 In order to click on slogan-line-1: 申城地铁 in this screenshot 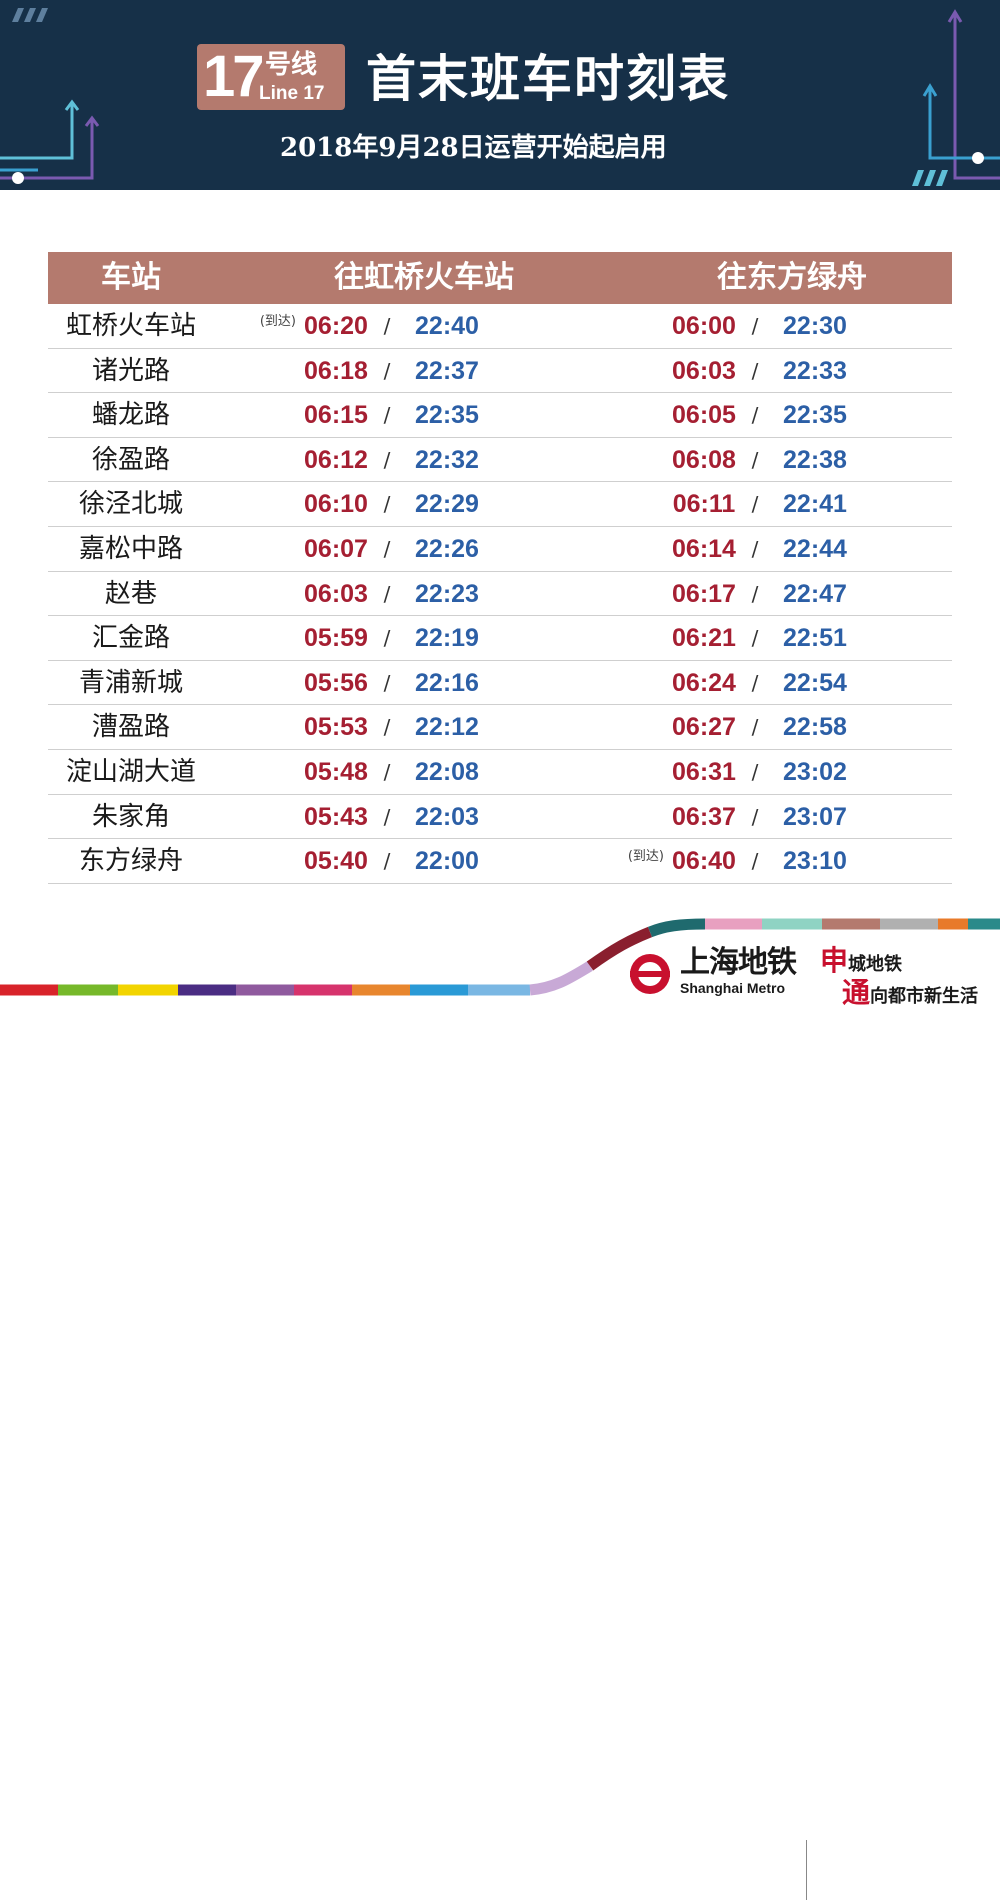, I will do `click(861, 963)`.